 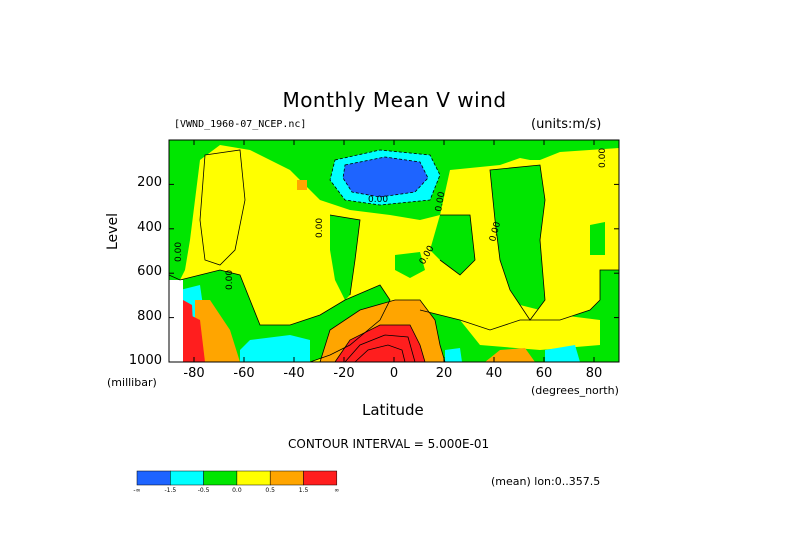 I want to click on cyan-field-lower-left, so click(x=275, y=348).